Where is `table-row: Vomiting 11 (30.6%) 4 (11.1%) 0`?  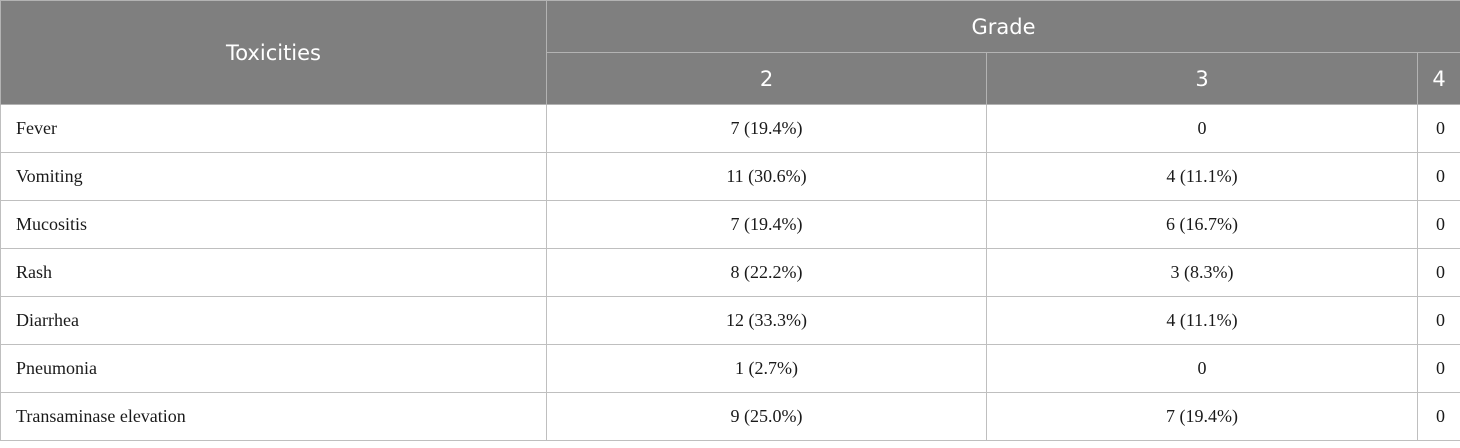
table-row: Vomiting 11 (30.6%) 4 (11.1%) 0 is located at coordinates (730, 176).